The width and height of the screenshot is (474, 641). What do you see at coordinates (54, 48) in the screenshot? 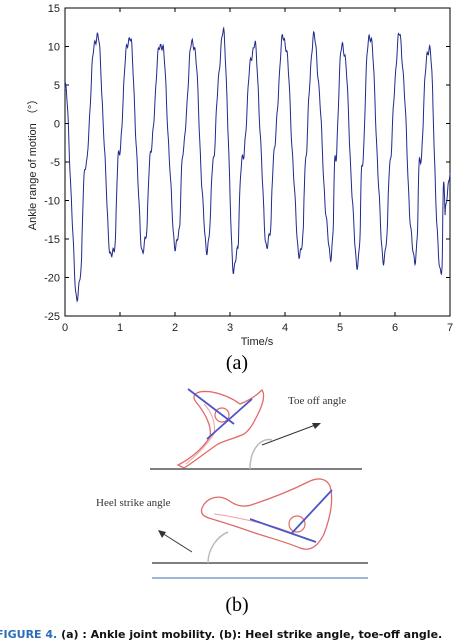
I see `y-tick-label: 10` at bounding box center [54, 48].